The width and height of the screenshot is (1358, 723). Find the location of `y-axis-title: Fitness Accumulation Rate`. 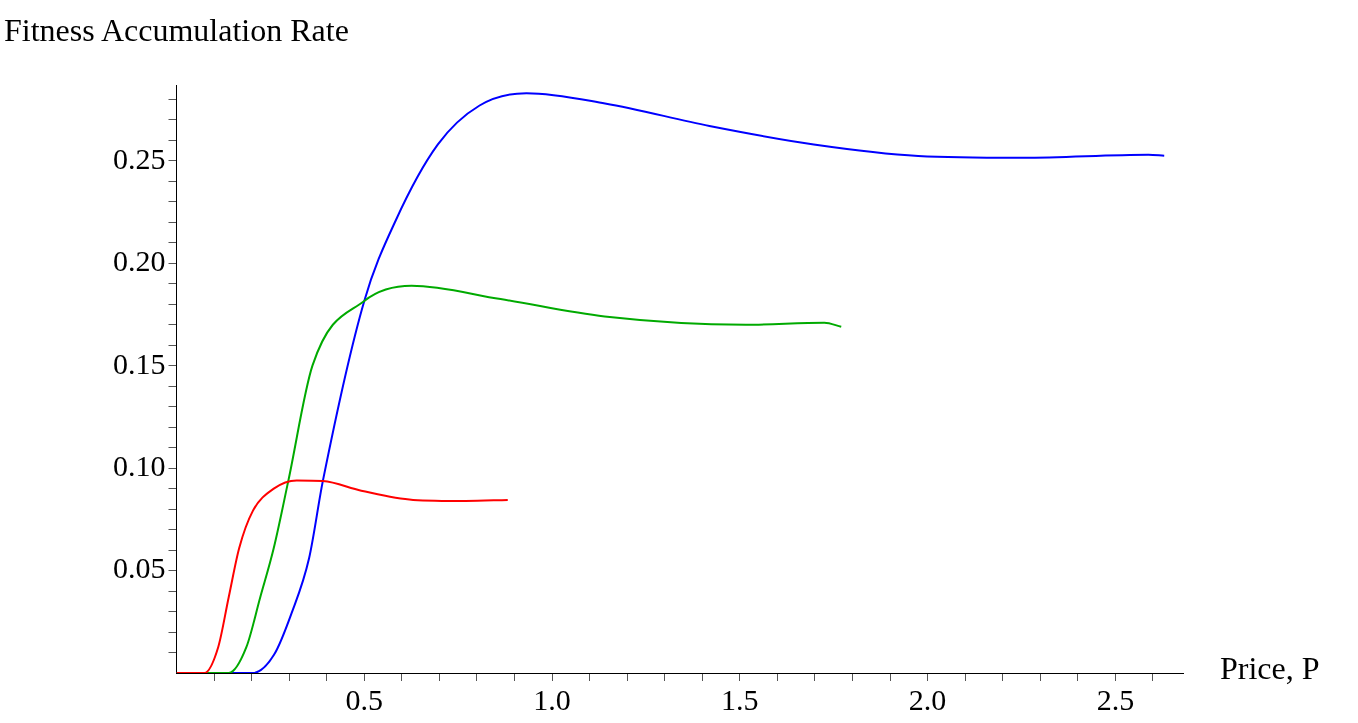

y-axis-title: Fitness Accumulation Rate is located at coordinates (176, 30).